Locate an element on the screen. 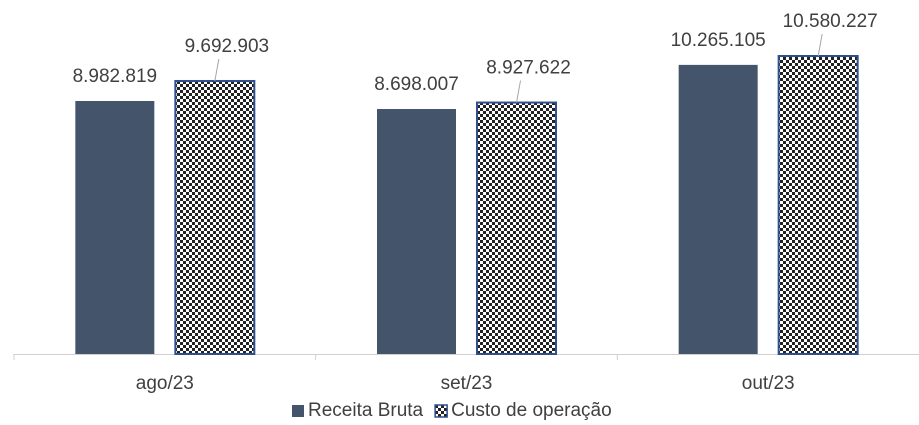  data-label: 10.265.105 is located at coordinates (718, 40).